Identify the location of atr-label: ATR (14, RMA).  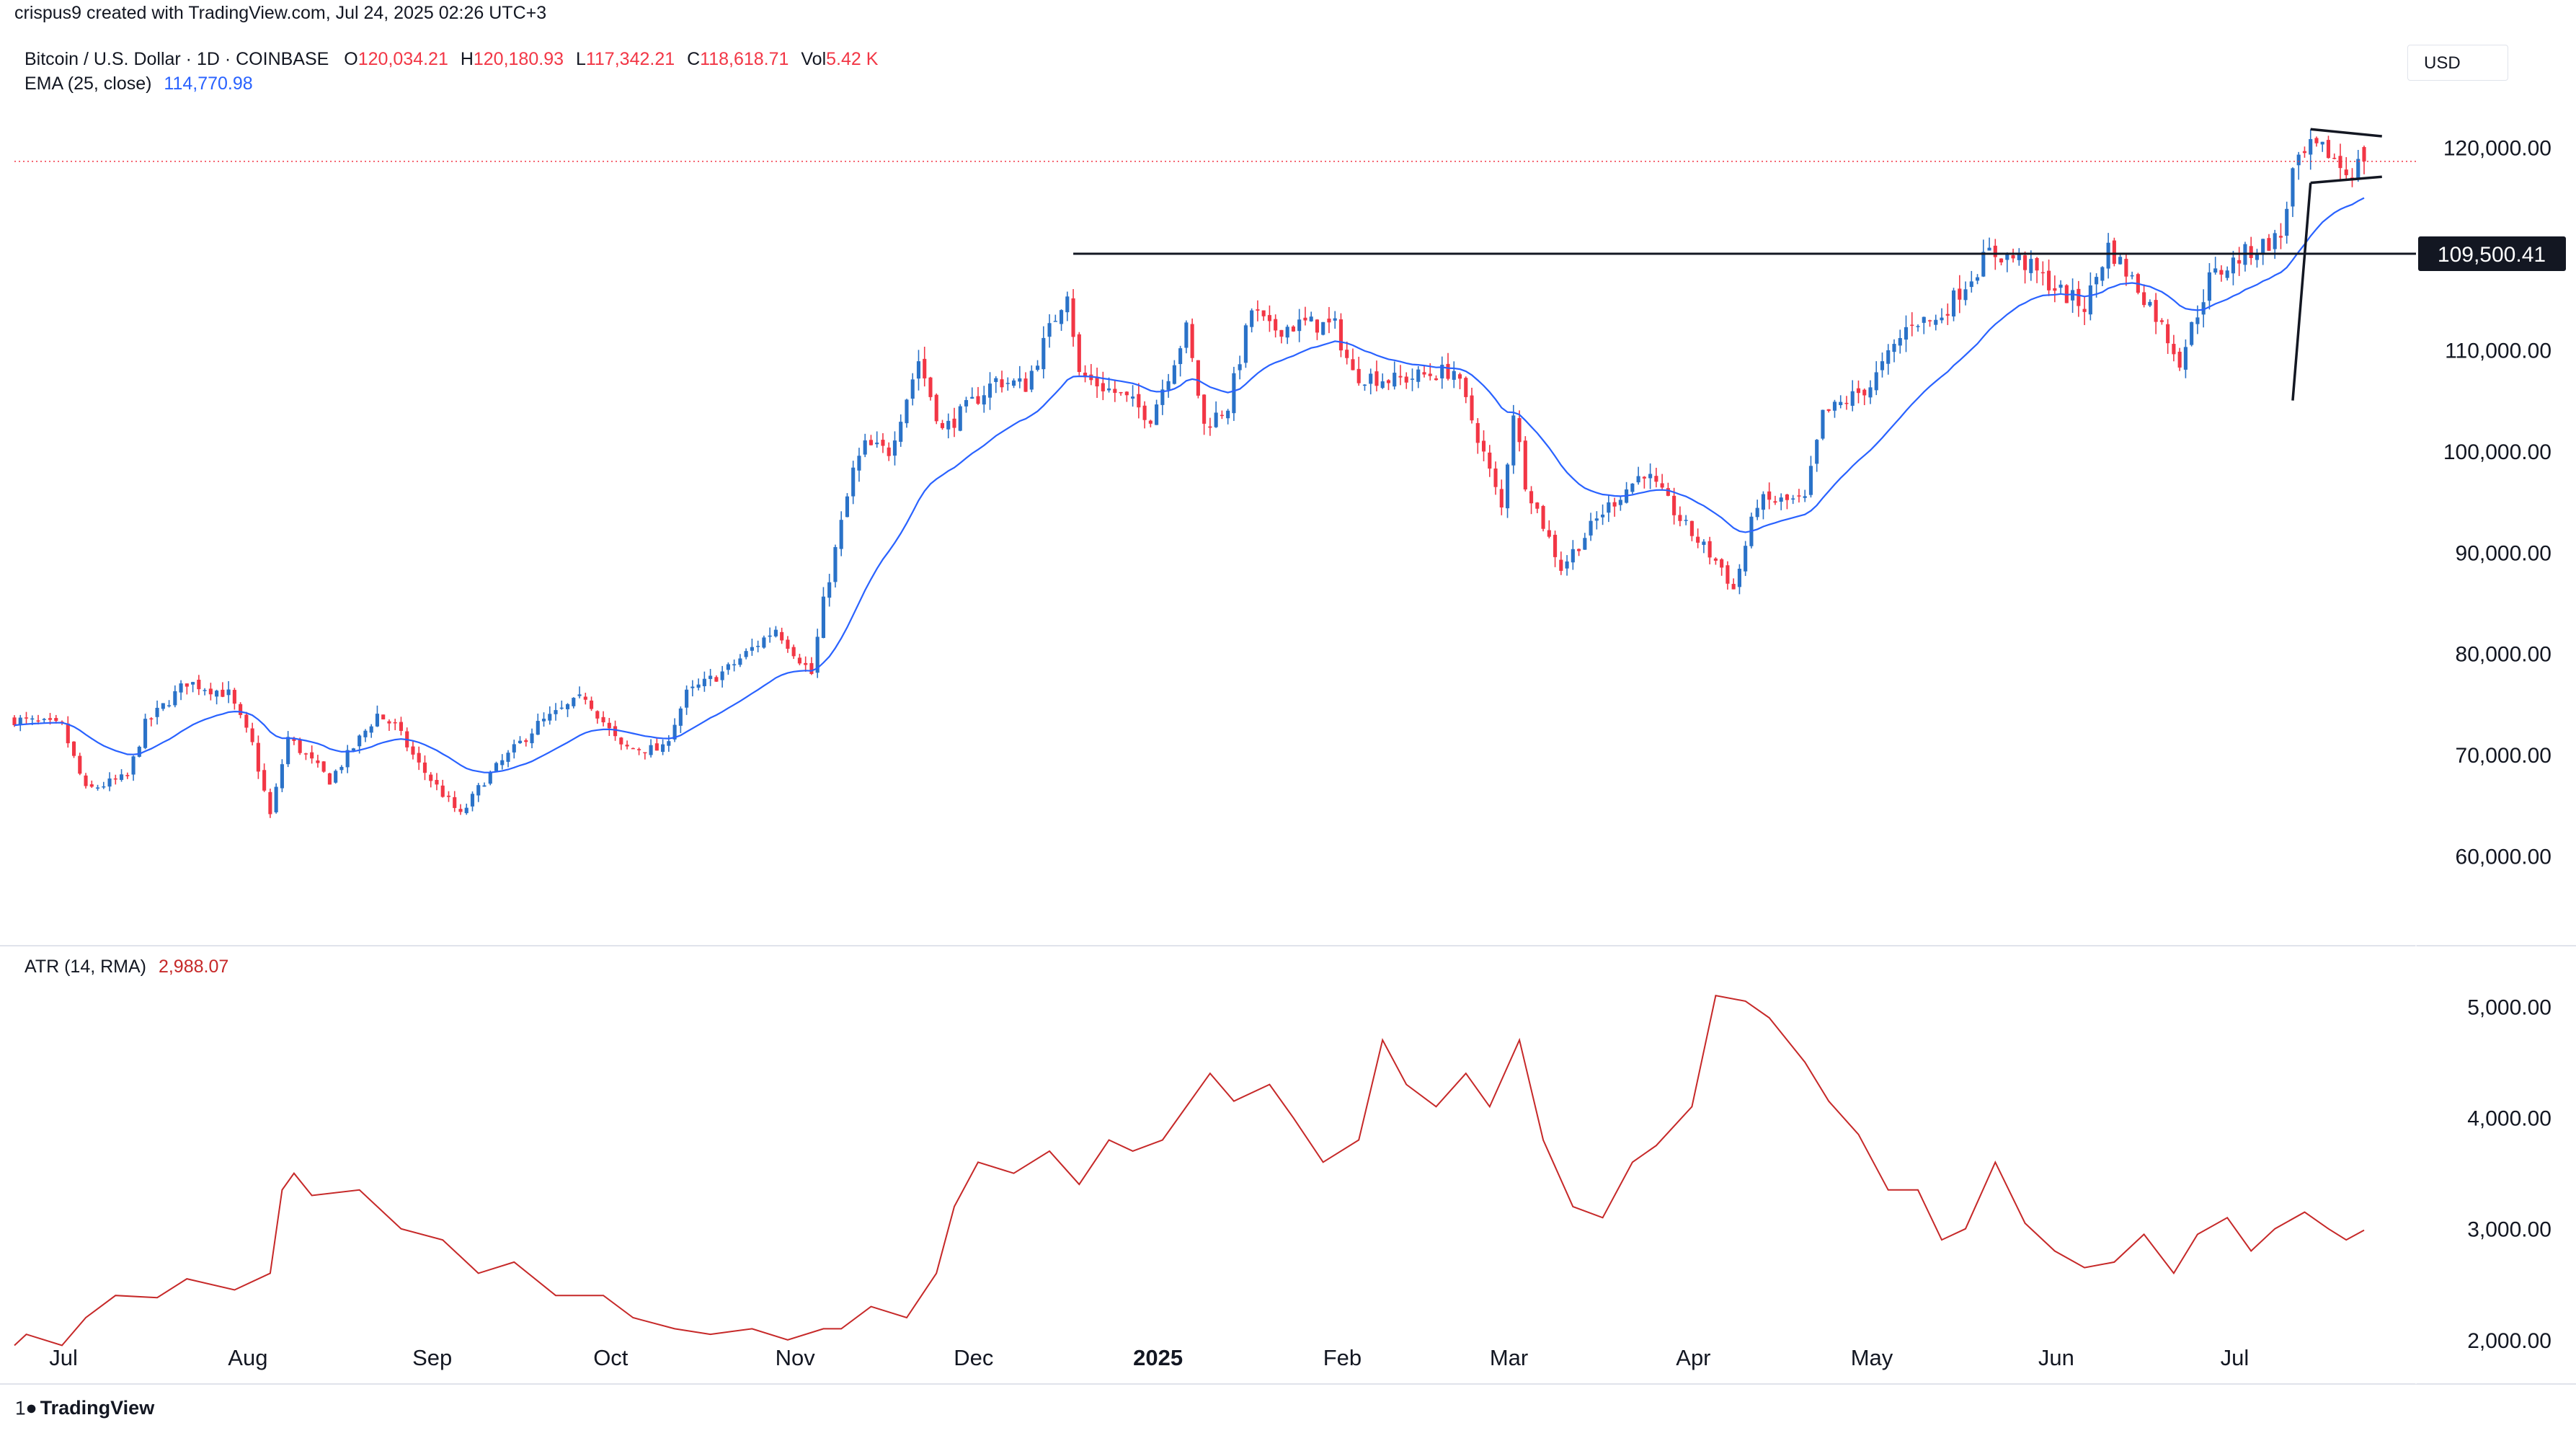
(85, 967).